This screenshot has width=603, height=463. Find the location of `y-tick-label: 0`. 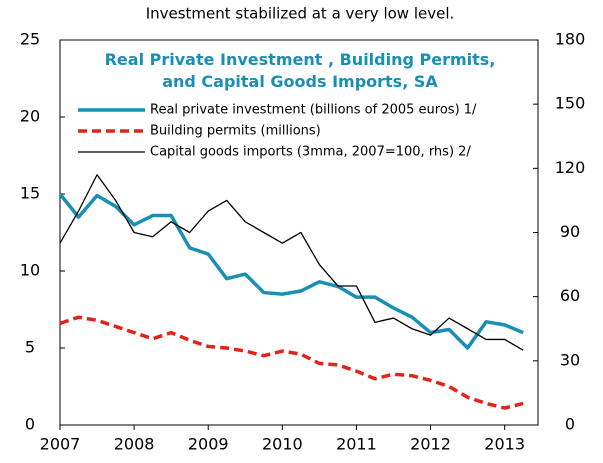

y-tick-label: 0 is located at coordinates (30, 424).